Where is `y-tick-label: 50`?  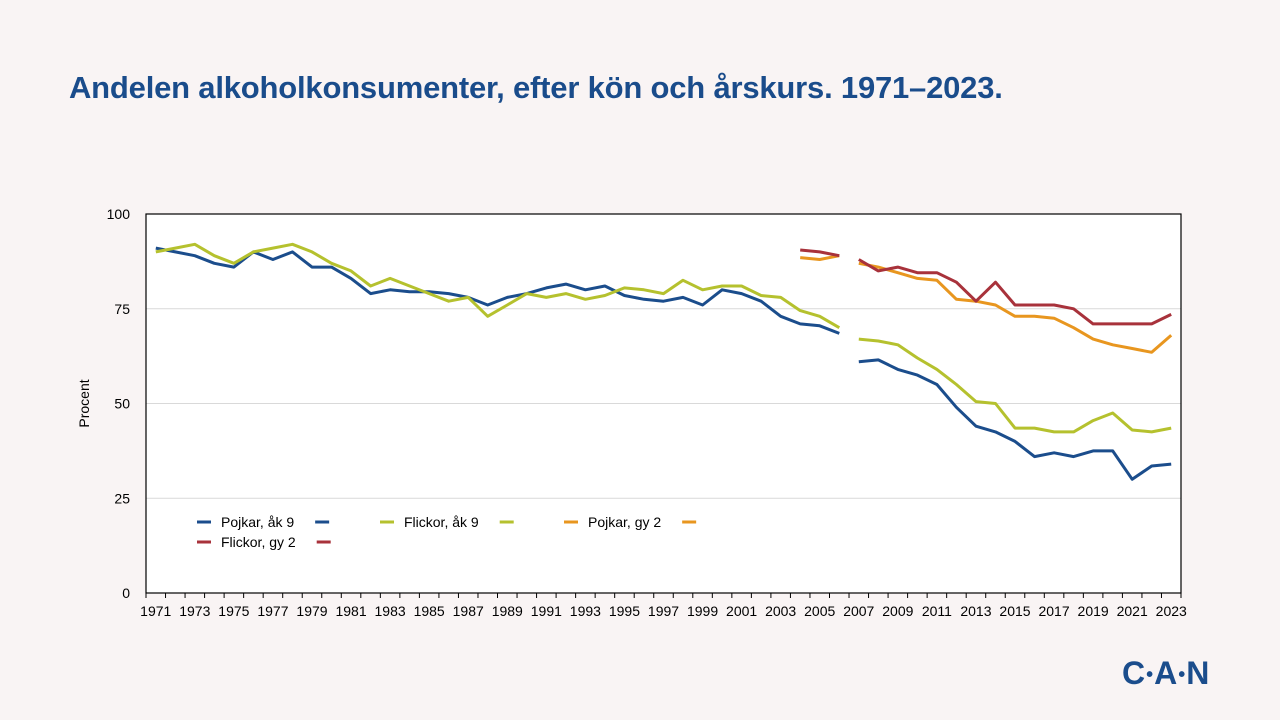 y-tick-label: 50 is located at coordinates (122, 404).